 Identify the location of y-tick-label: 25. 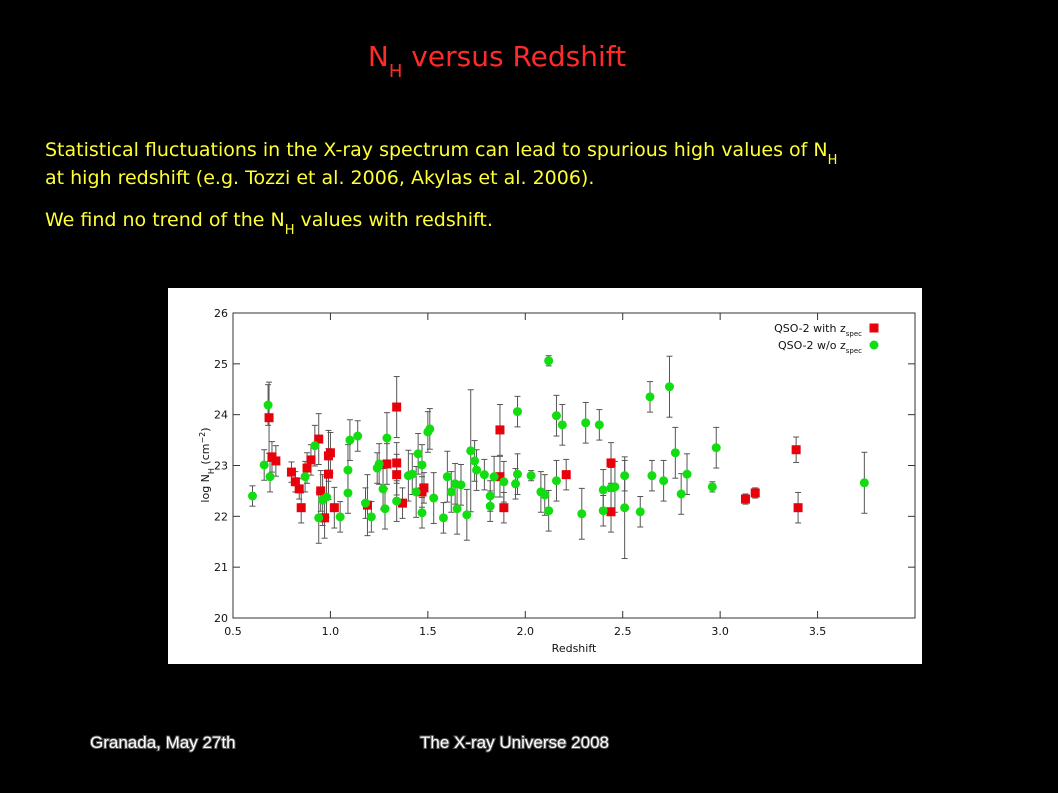
(221, 364).